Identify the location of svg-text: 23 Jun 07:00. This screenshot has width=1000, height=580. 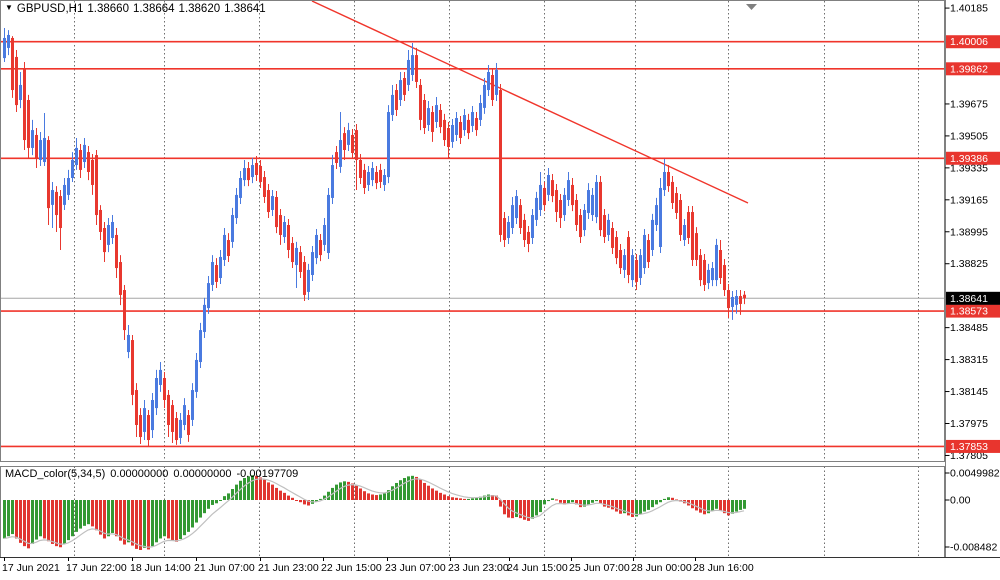
(415, 568).